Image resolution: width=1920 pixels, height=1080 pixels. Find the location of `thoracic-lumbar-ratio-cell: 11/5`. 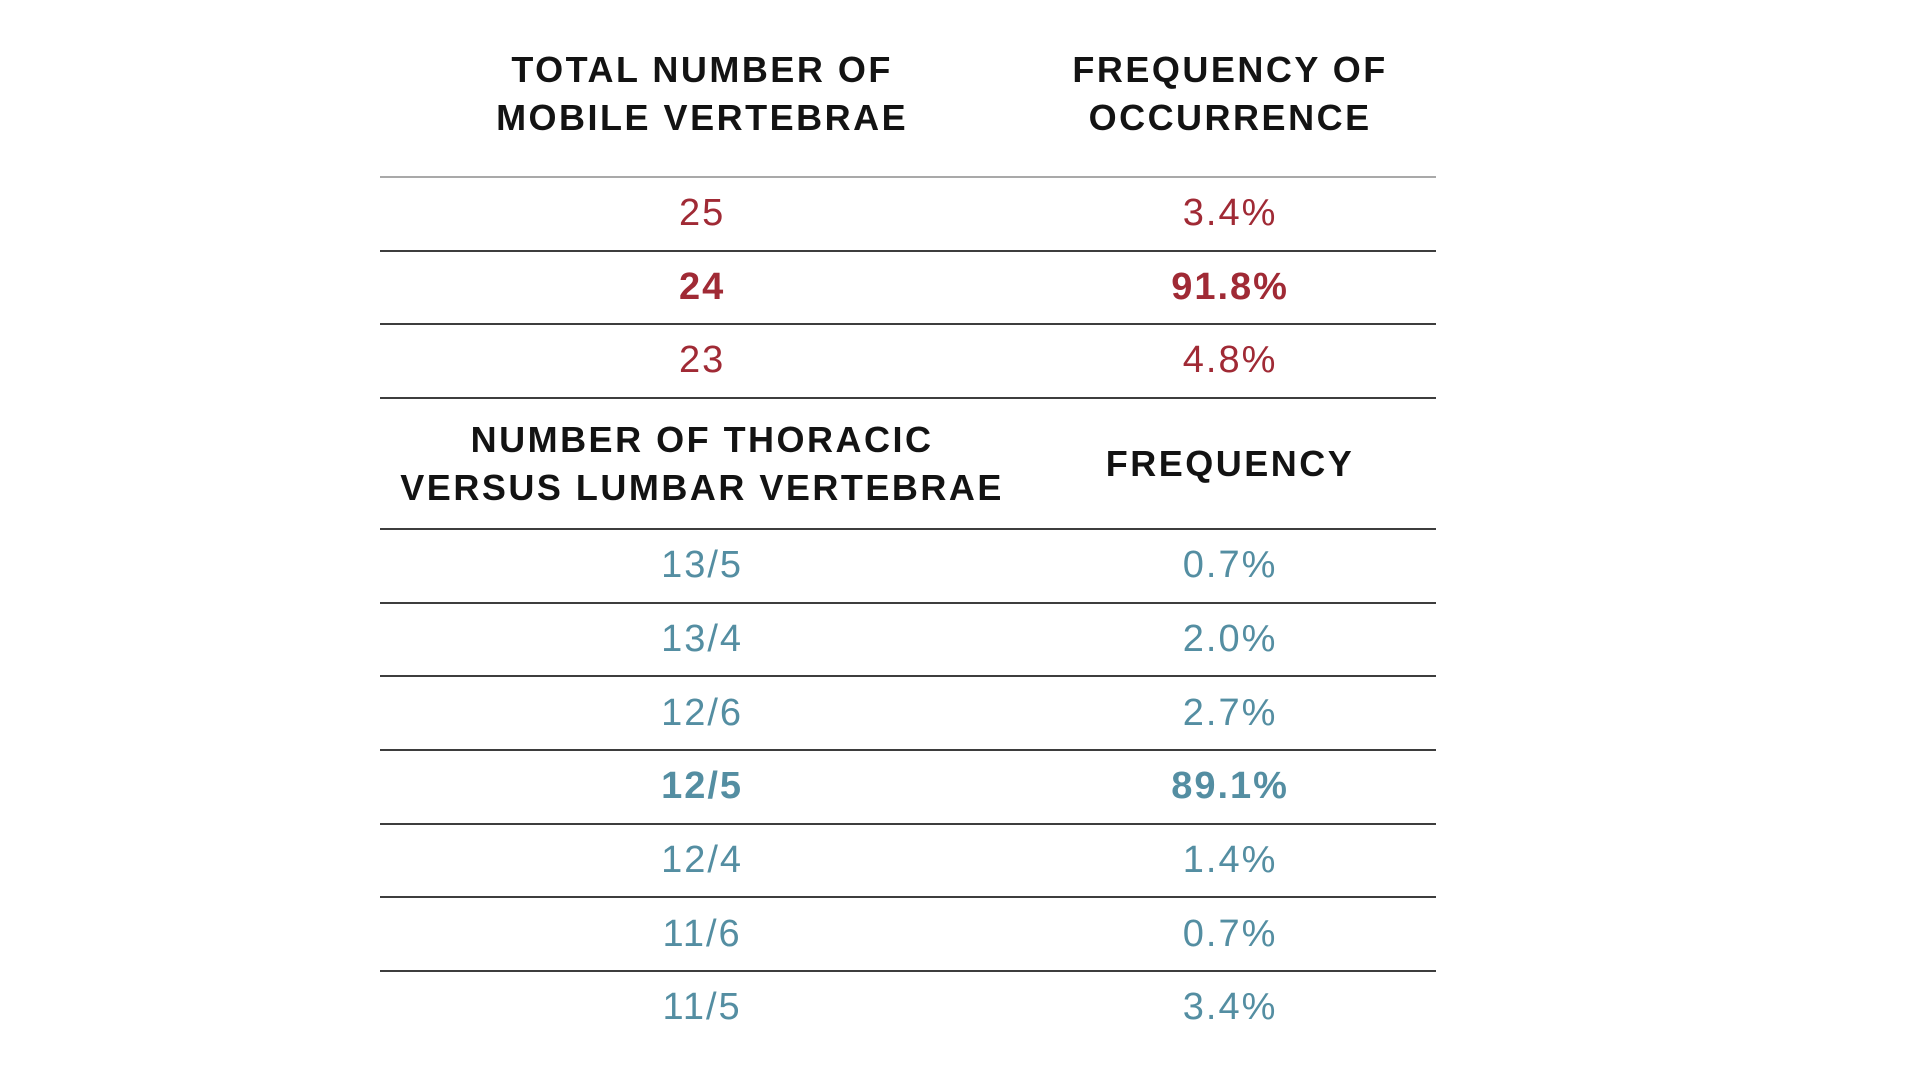

thoracic-lumbar-ratio-cell: 11/5 is located at coordinates (702, 1007).